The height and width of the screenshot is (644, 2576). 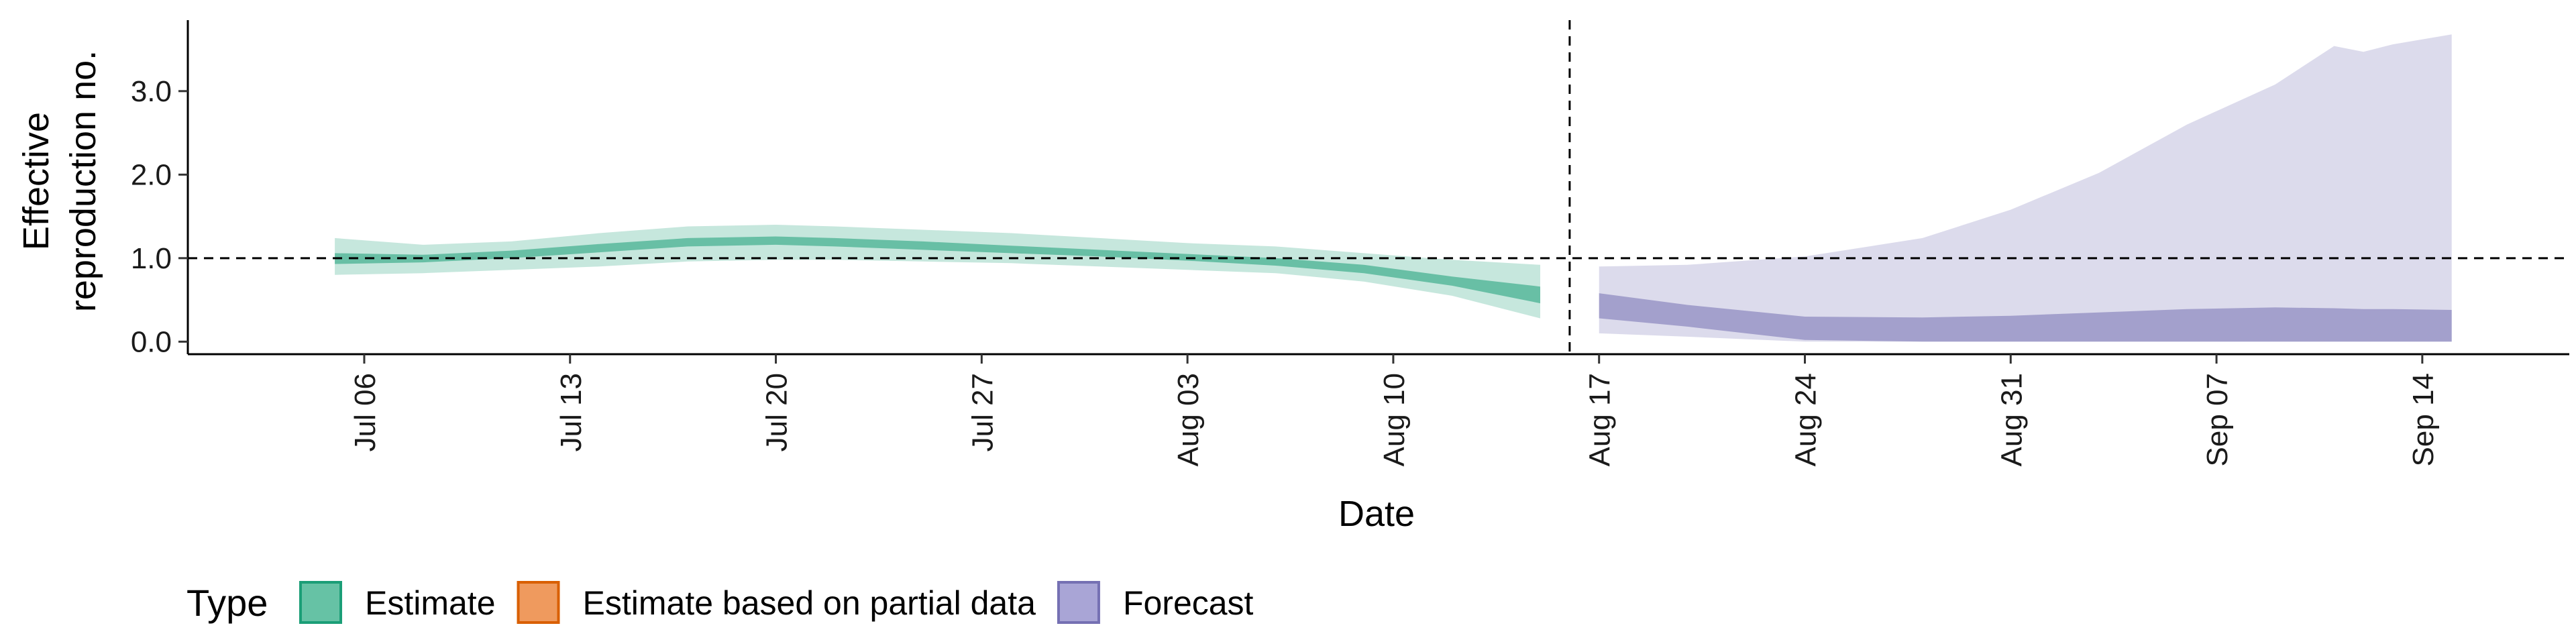 I want to click on x-tick-label: Aug 10, so click(x=1394, y=419).